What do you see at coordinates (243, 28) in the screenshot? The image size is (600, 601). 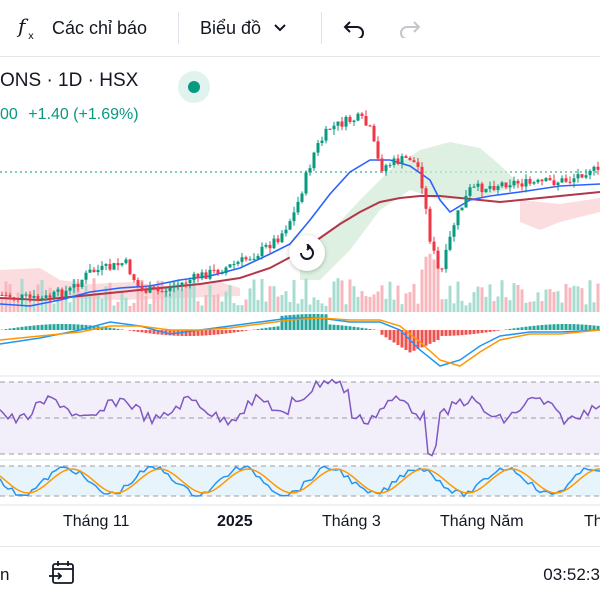 I see `chart-type-dropdown: Biểu đồ` at bounding box center [243, 28].